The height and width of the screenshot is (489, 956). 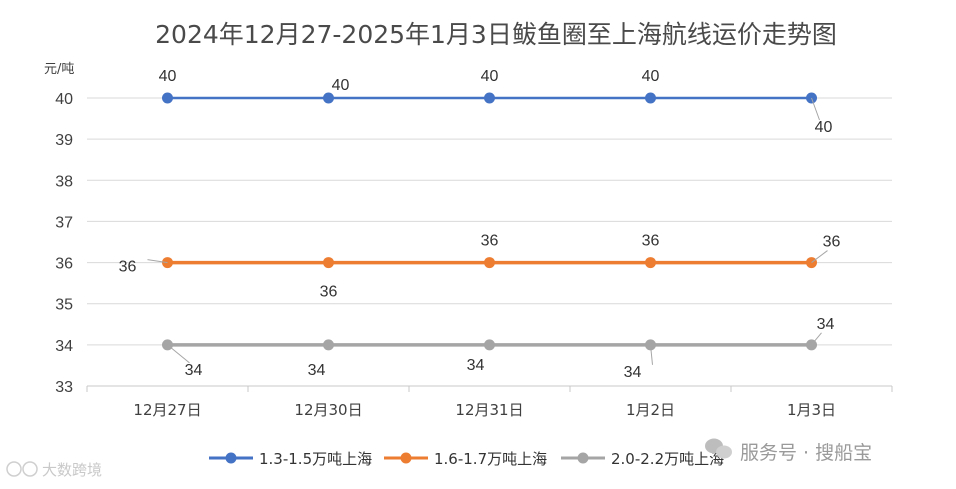 What do you see at coordinates (64, 181) in the screenshot?
I see `y-tick-label: 38` at bounding box center [64, 181].